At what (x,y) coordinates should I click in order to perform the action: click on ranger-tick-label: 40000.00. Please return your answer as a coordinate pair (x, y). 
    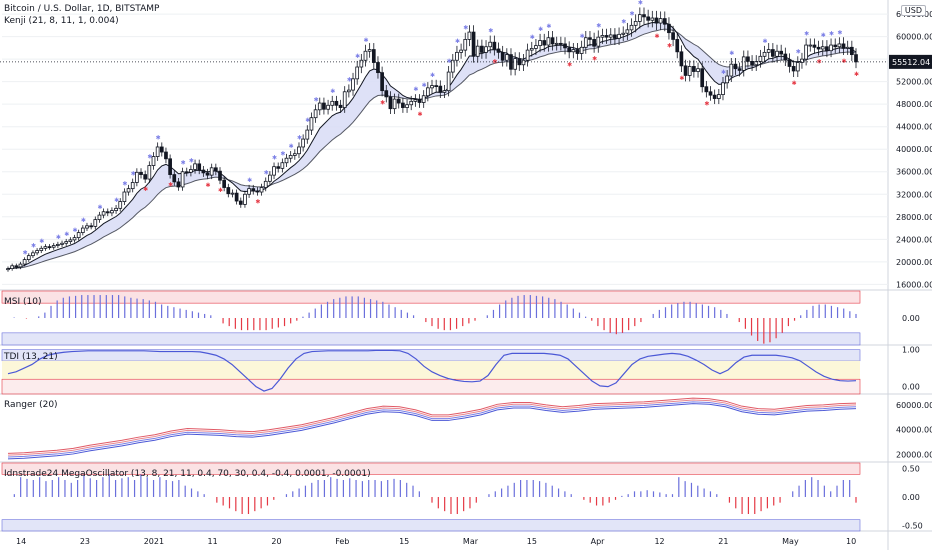
    Looking at the image, I should click on (914, 430).